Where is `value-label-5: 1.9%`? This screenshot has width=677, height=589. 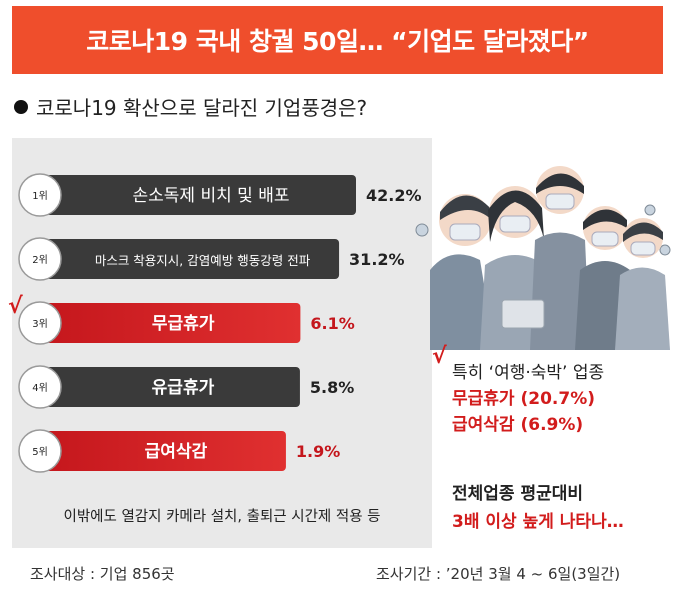 value-label-5: 1.9% is located at coordinates (318, 451).